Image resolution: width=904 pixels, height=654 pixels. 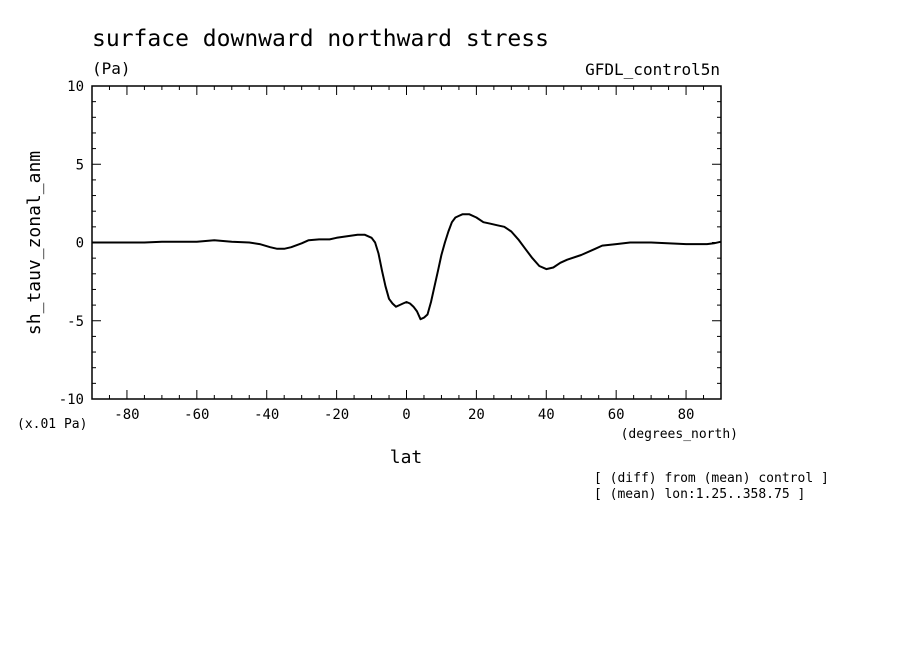 What do you see at coordinates (80, 244) in the screenshot?
I see `y-tick-label: 0` at bounding box center [80, 244].